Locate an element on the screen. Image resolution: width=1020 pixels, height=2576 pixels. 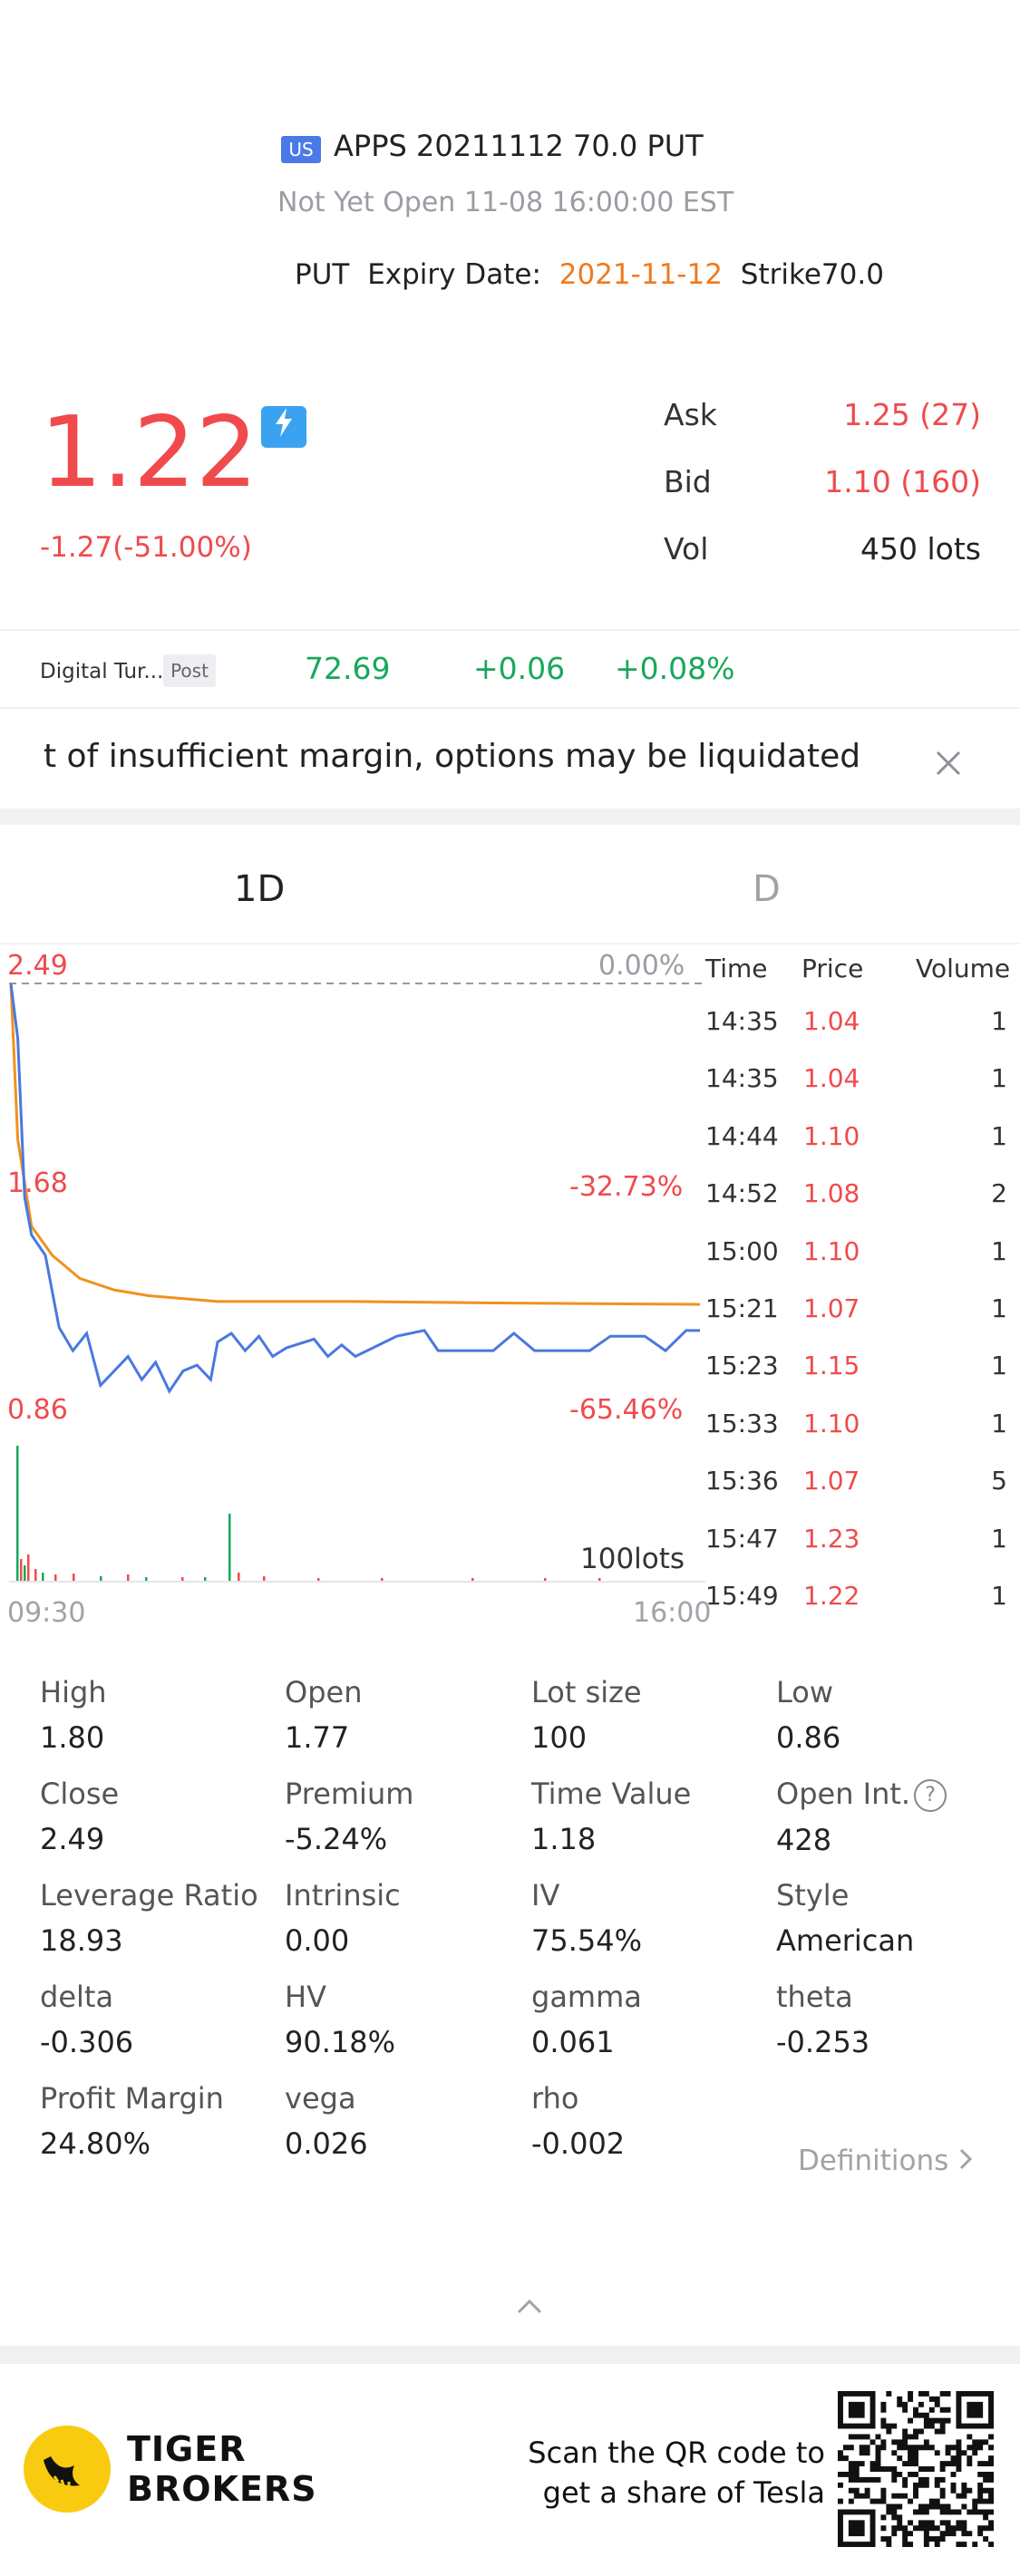
volume-bars is located at coordinates (309, 1514).